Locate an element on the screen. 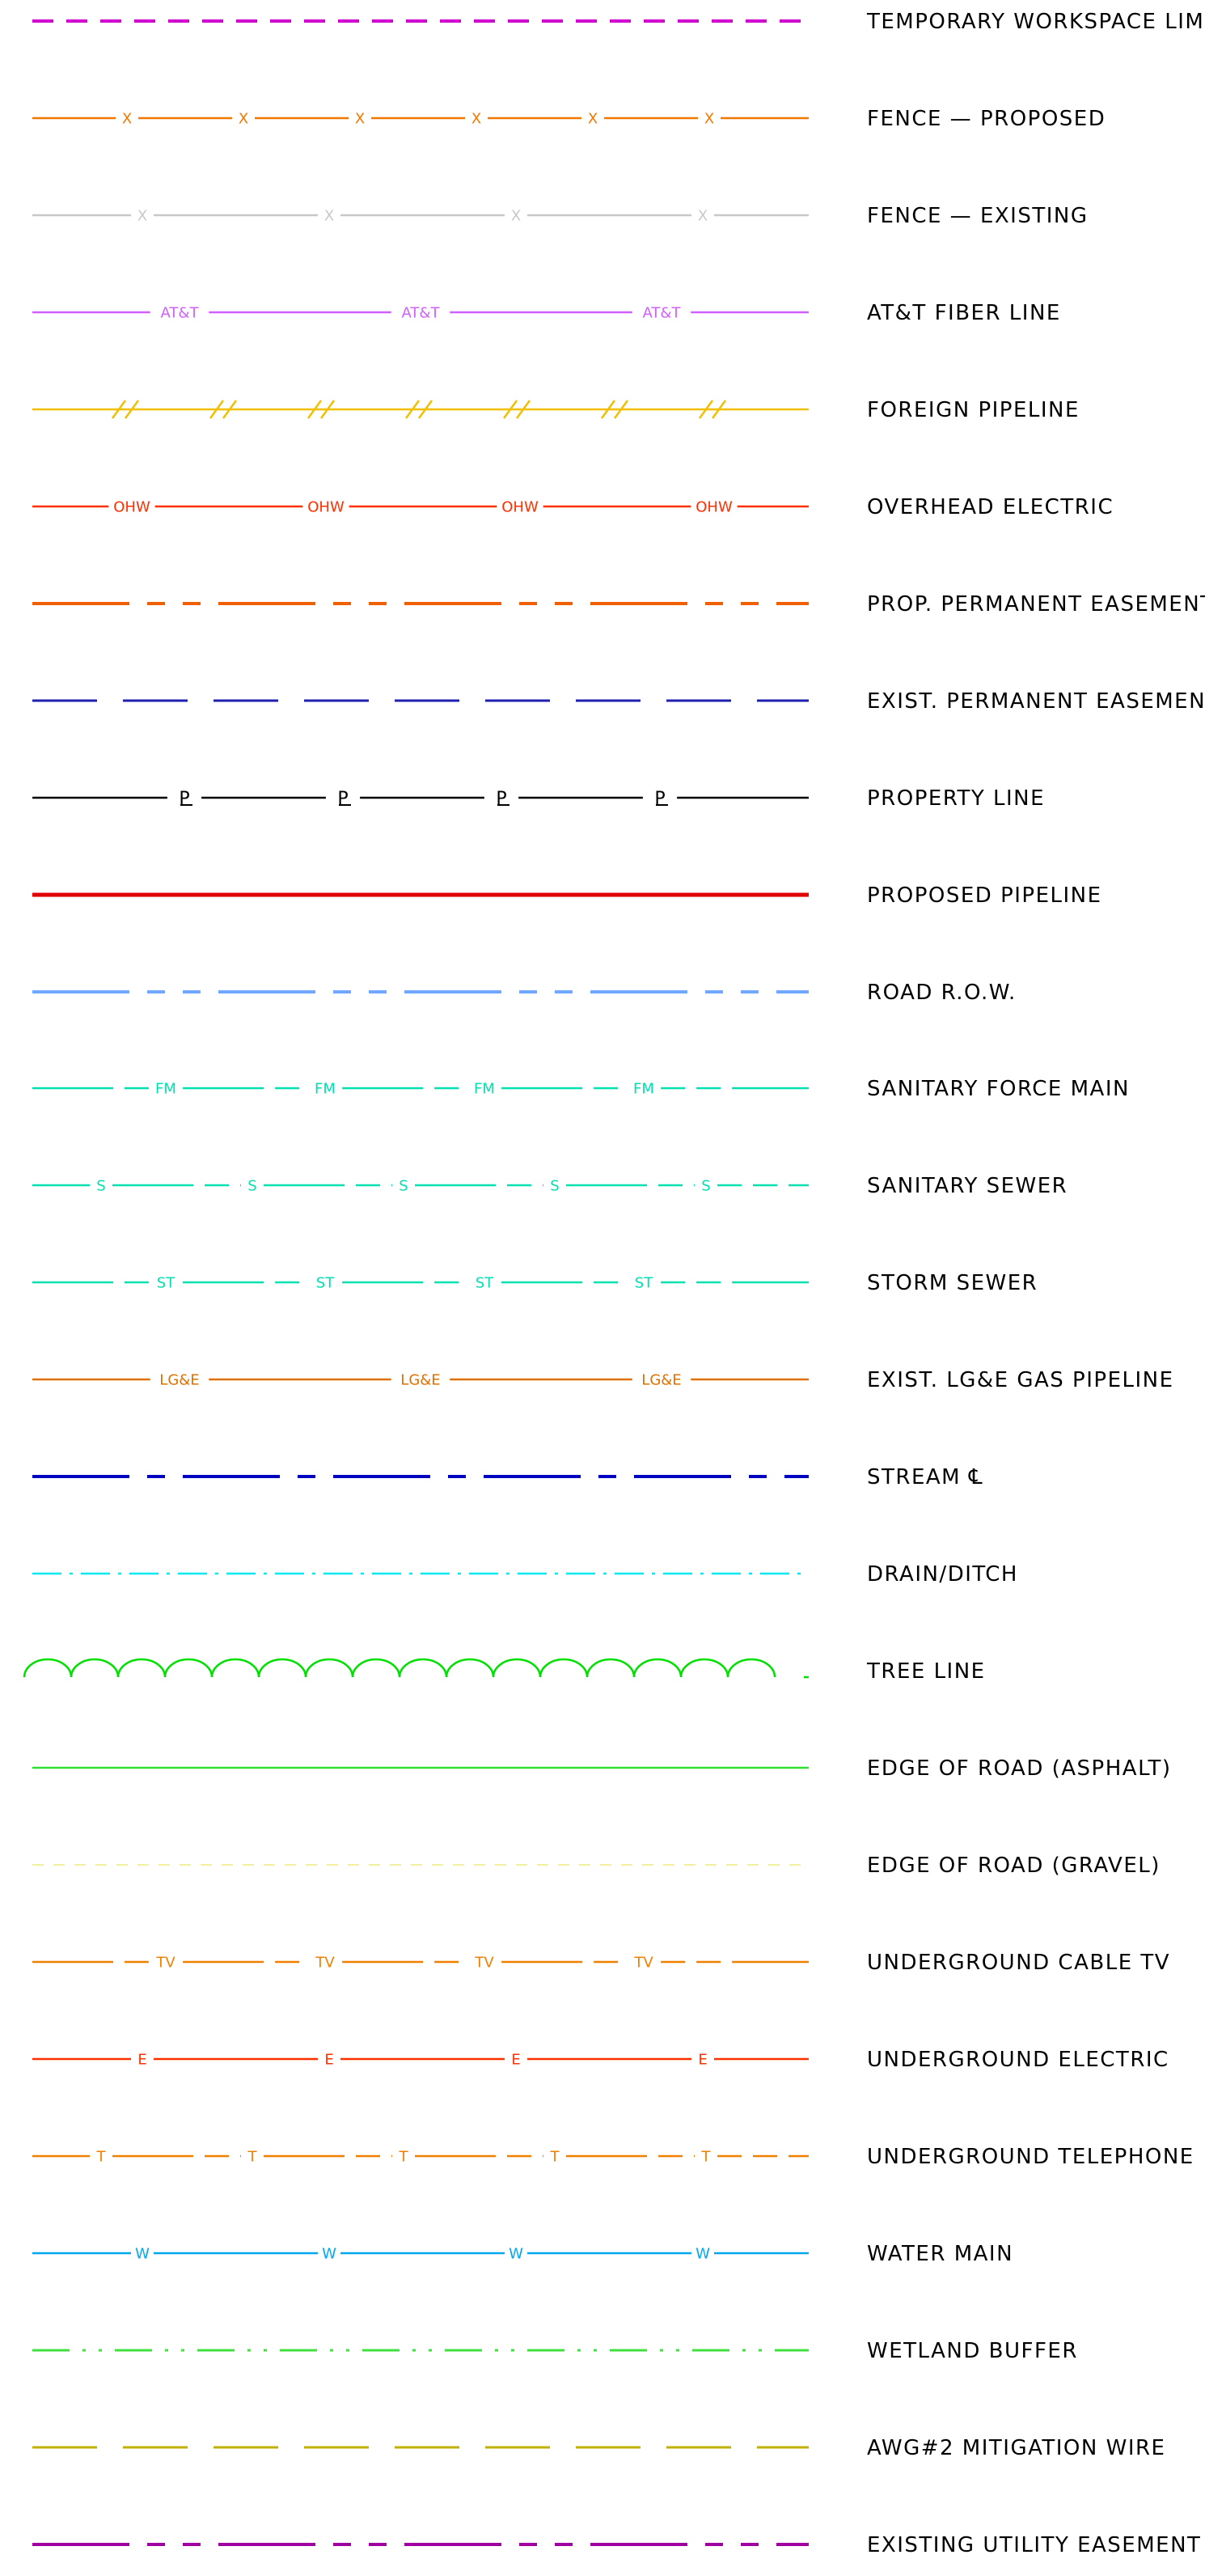 Image resolution: width=1205 pixels, height=2576 pixels. legend-row: W W W W WATER MAIN is located at coordinates (522, 2254).